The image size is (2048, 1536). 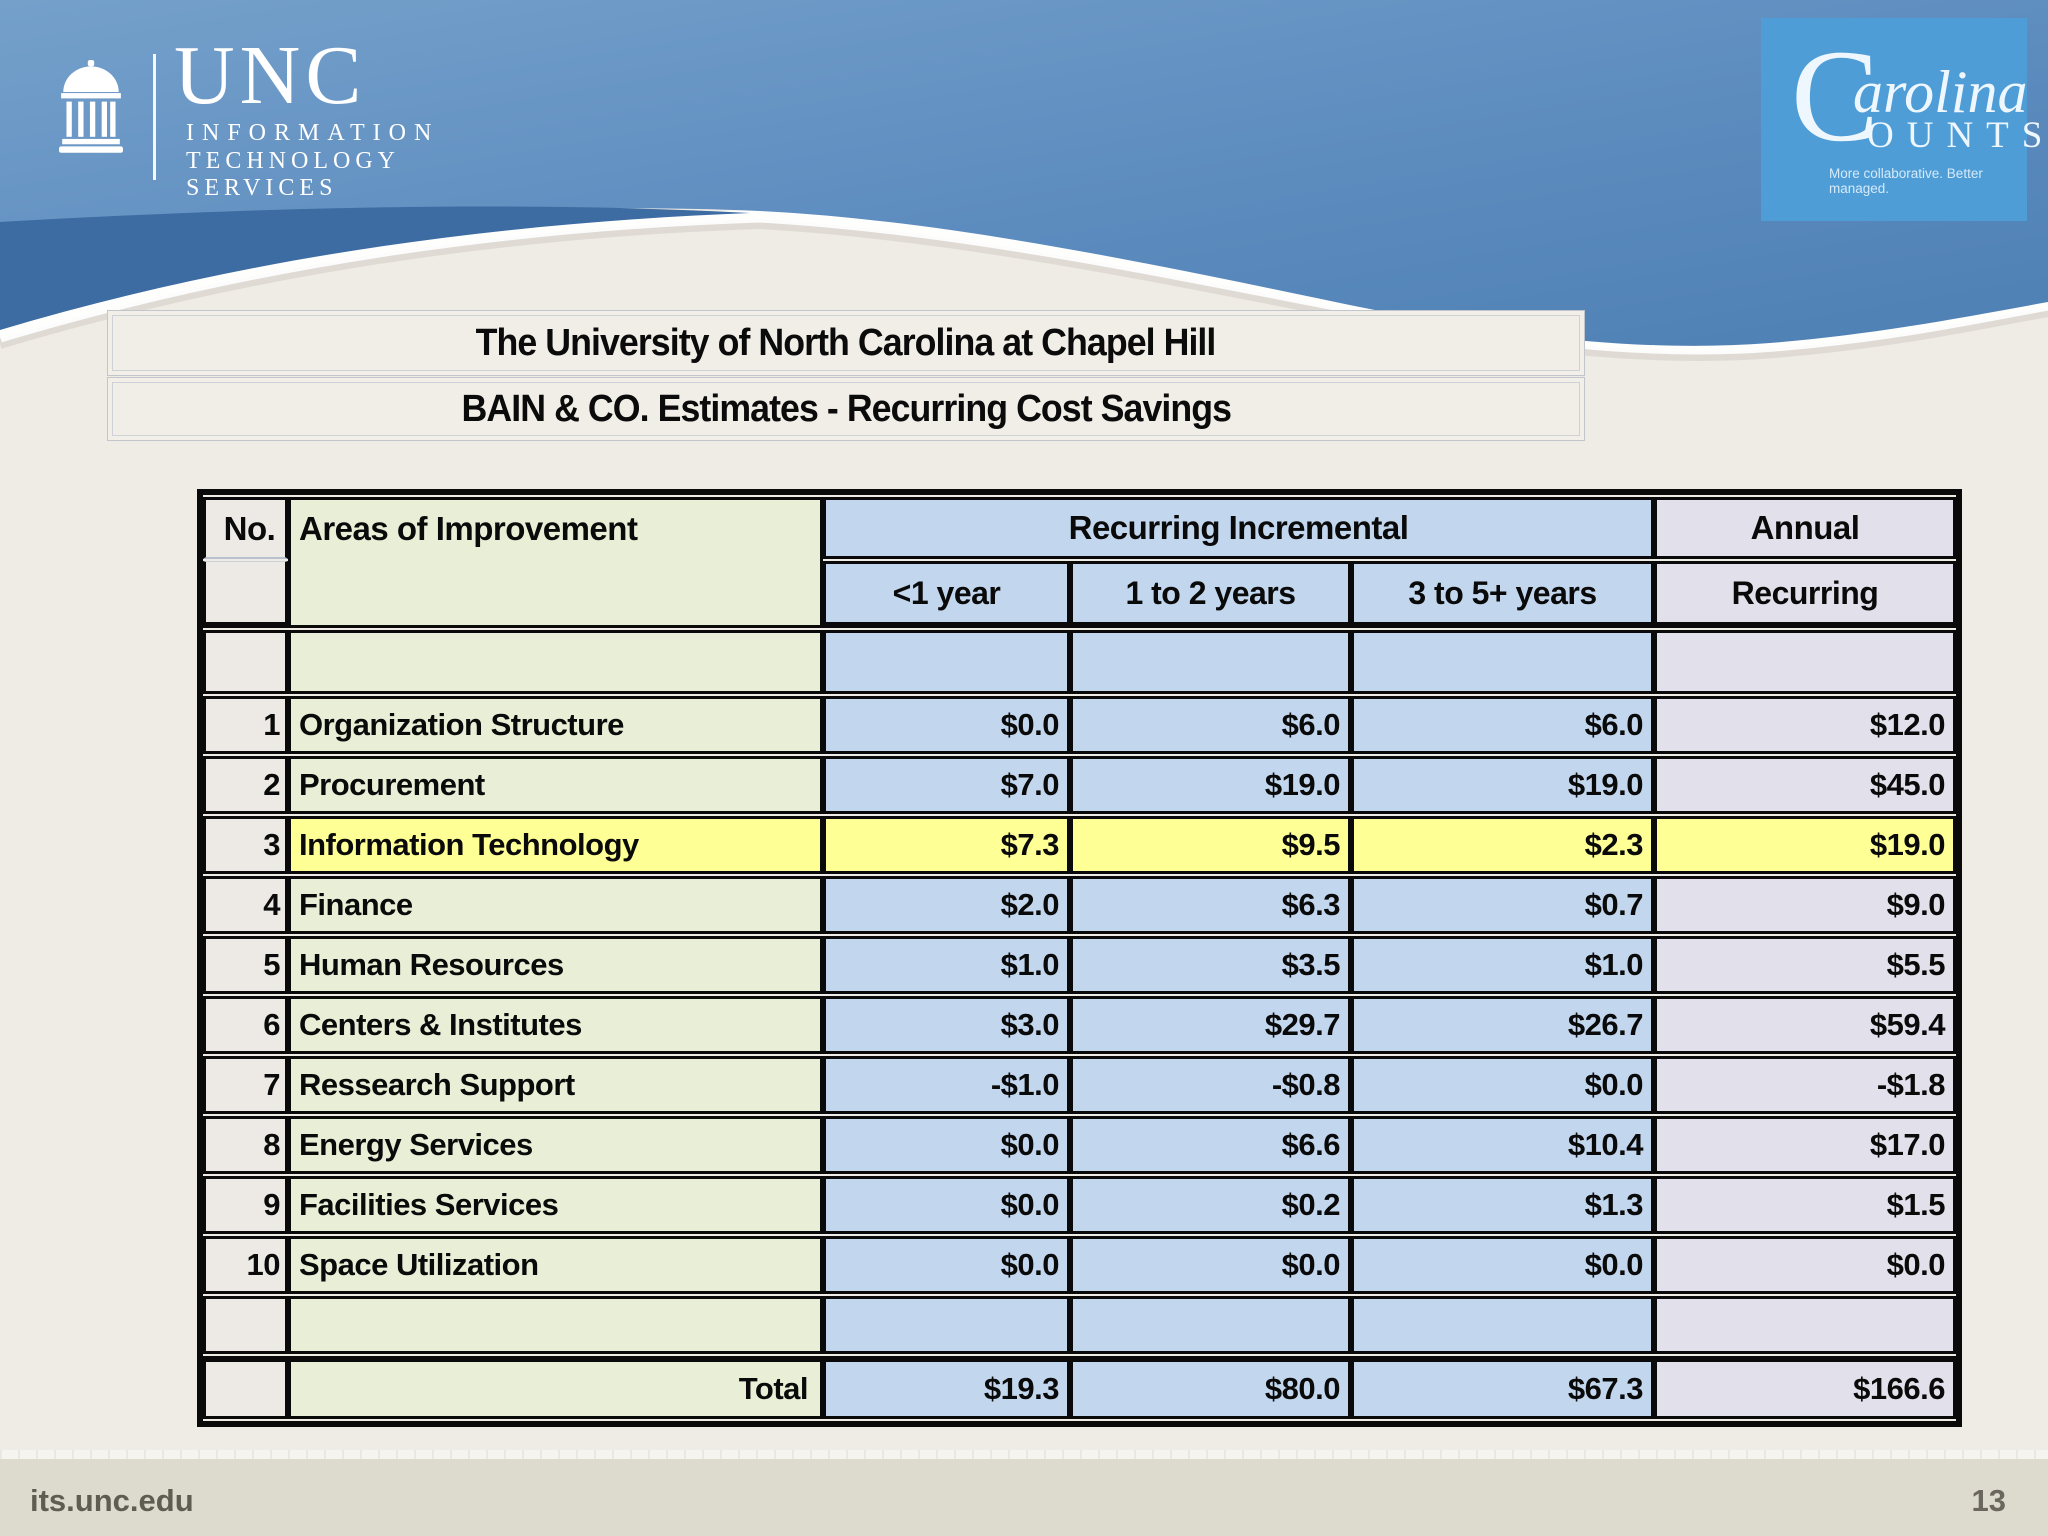 What do you see at coordinates (245, 528) in the screenshot?
I see `header-no: No.` at bounding box center [245, 528].